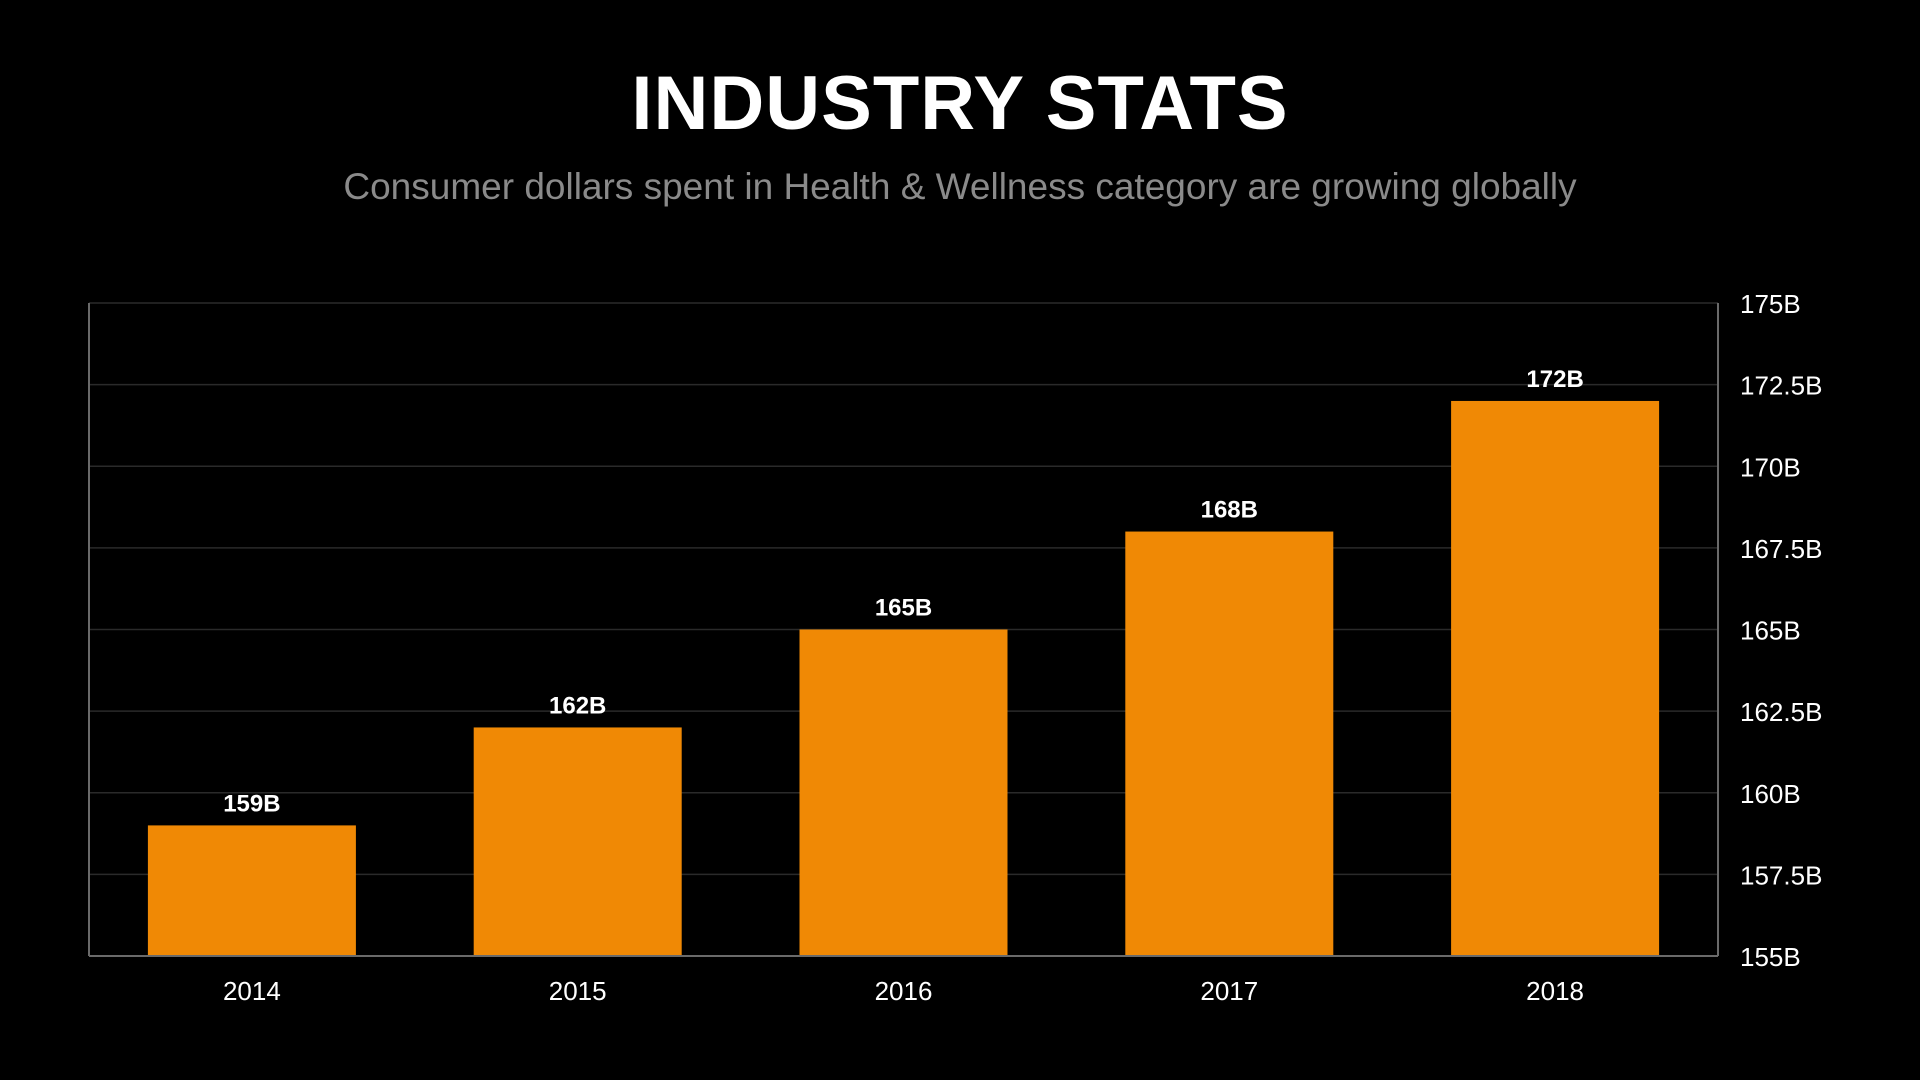  What do you see at coordinates (1770, 467) in the screenshot?
I see `y-tick-label: 170B` at bounding box center [1770, 467].